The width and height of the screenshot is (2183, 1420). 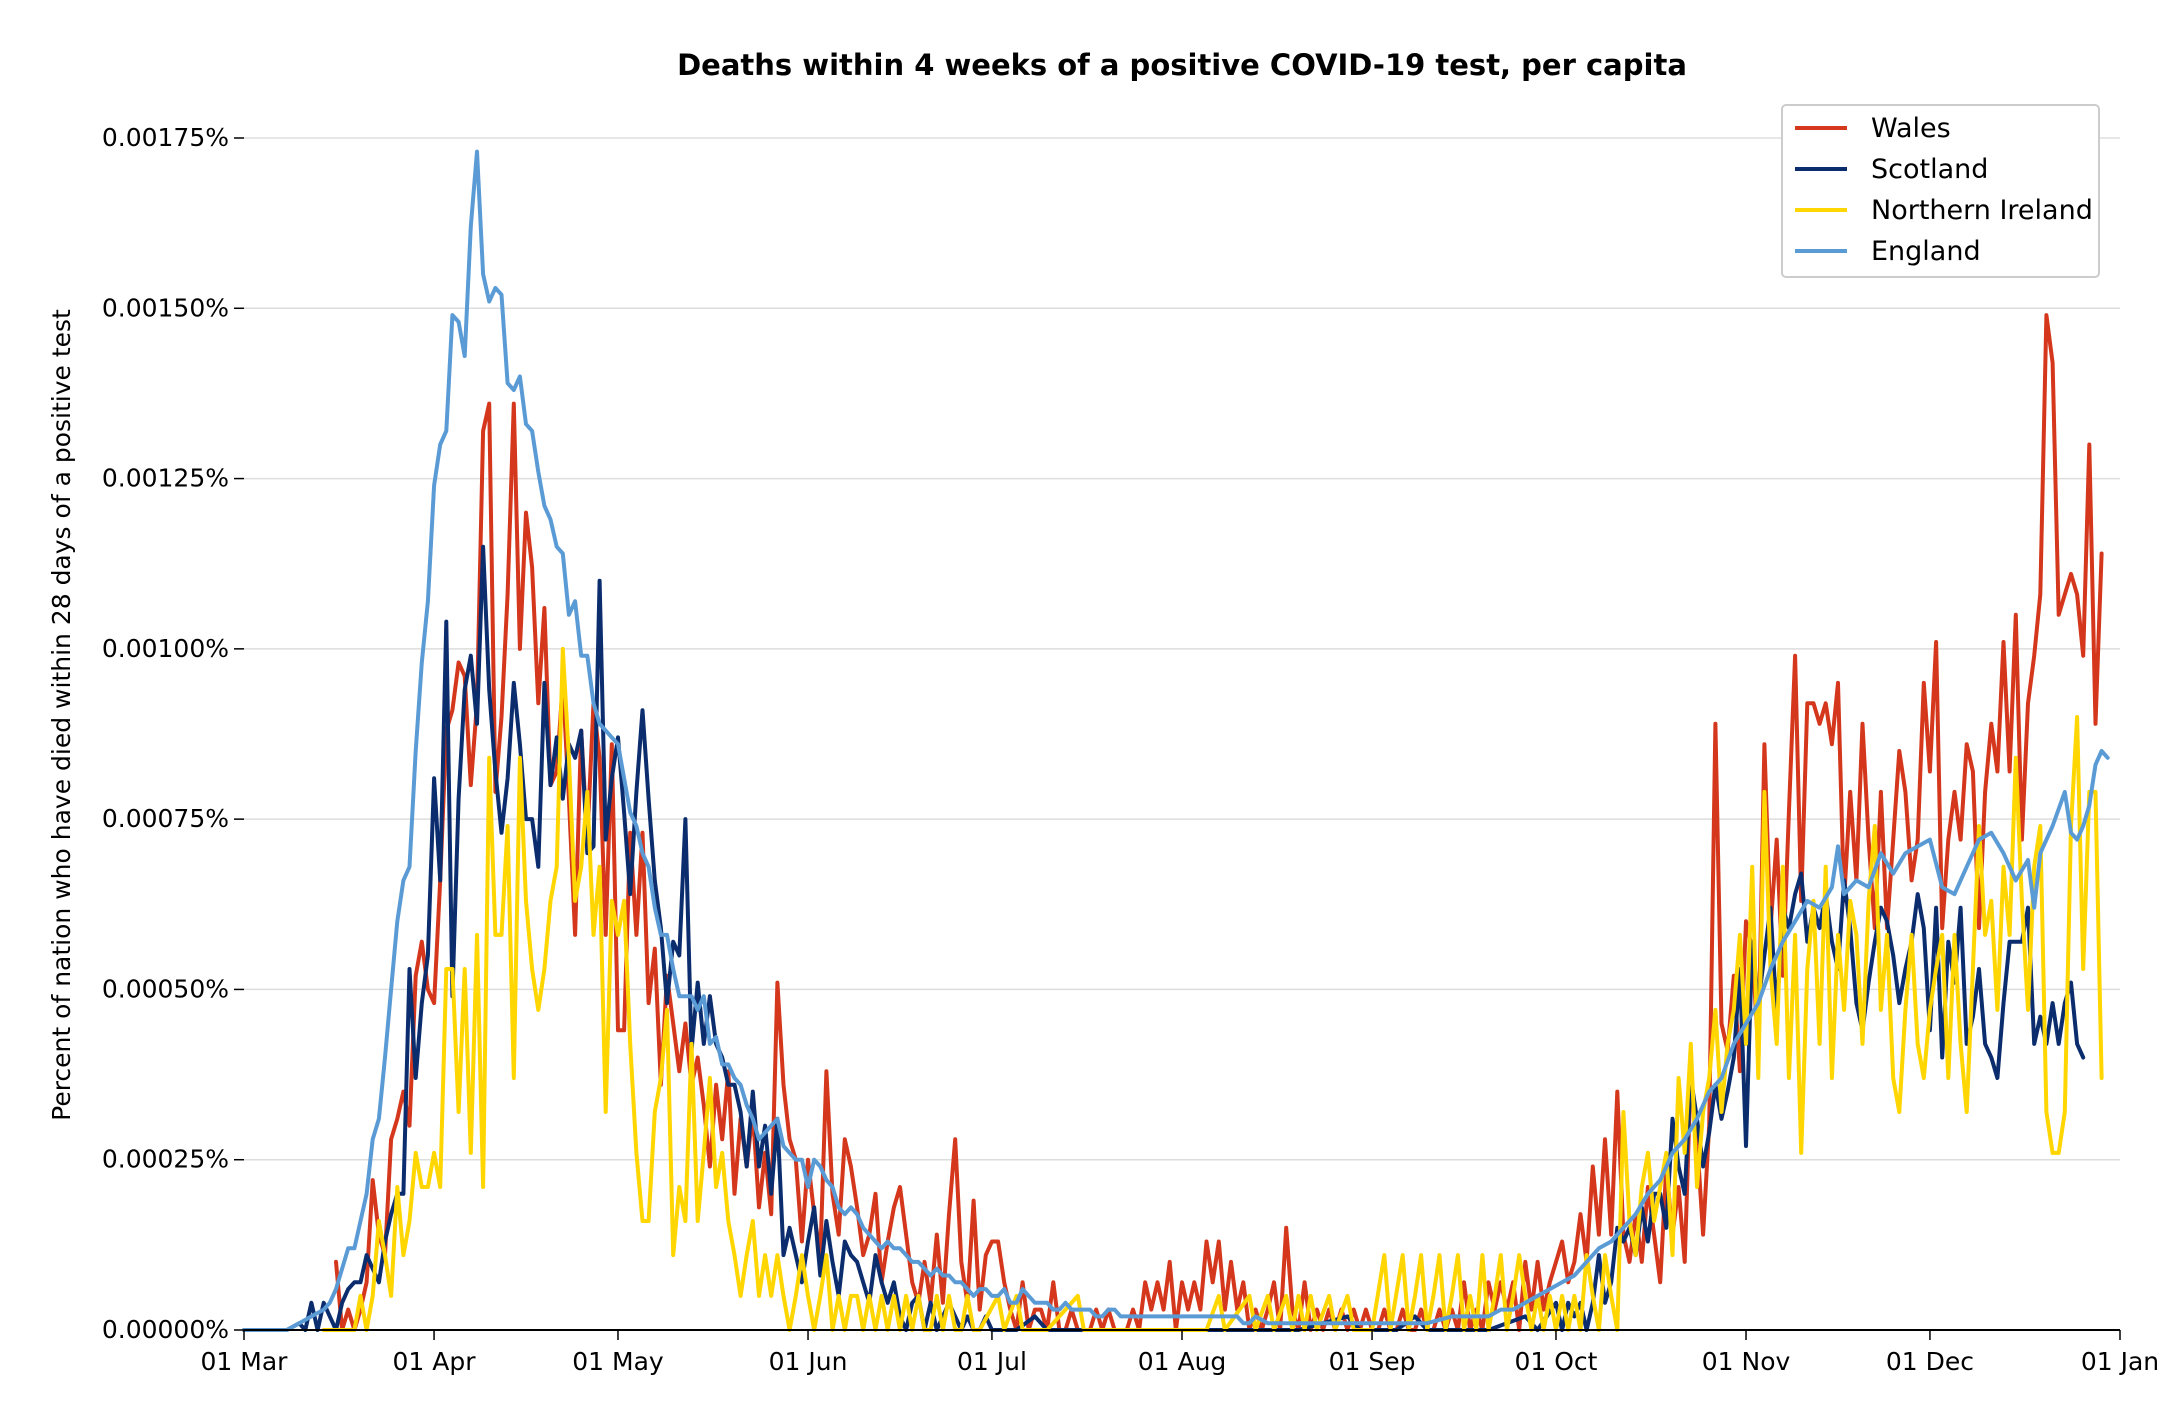 I want to click on y-tick-label: 0.00175%, so click(x=165, y=137).